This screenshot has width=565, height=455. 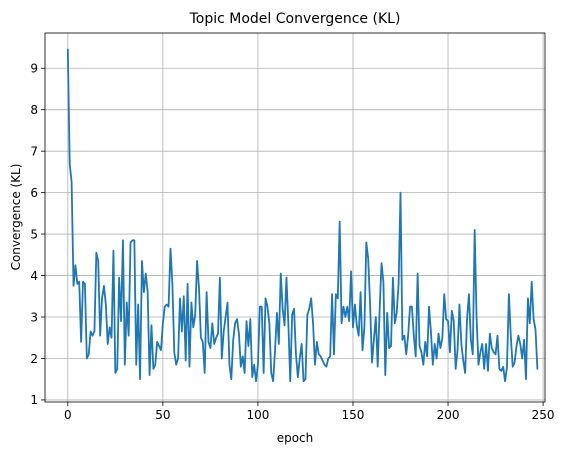 I want to click on y-tick-label: 8, so click(x=34, y=110).